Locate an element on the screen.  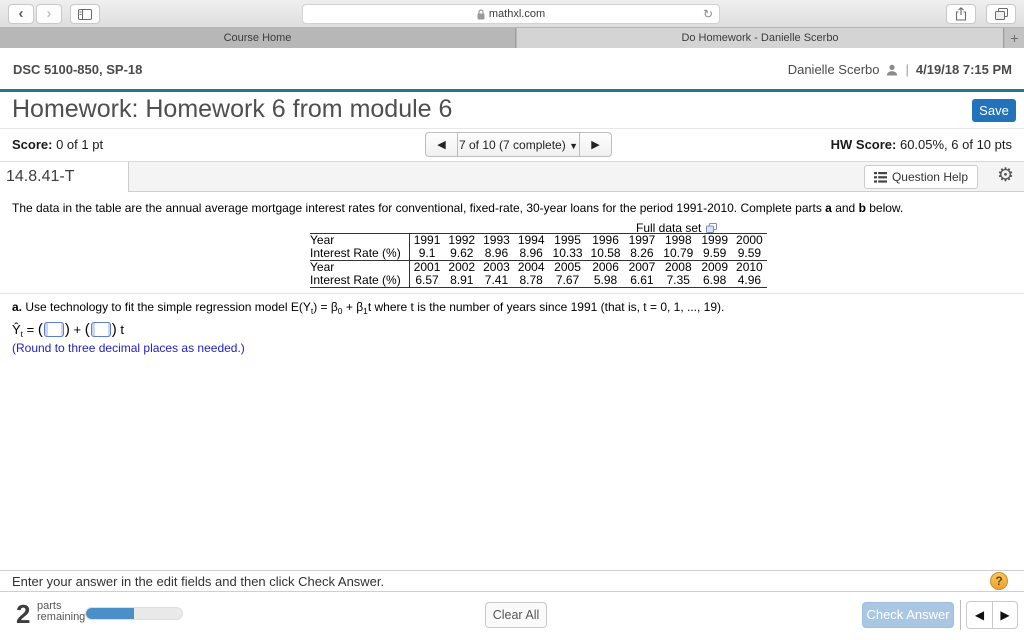
math: + β is located at coordinates (353, 307).